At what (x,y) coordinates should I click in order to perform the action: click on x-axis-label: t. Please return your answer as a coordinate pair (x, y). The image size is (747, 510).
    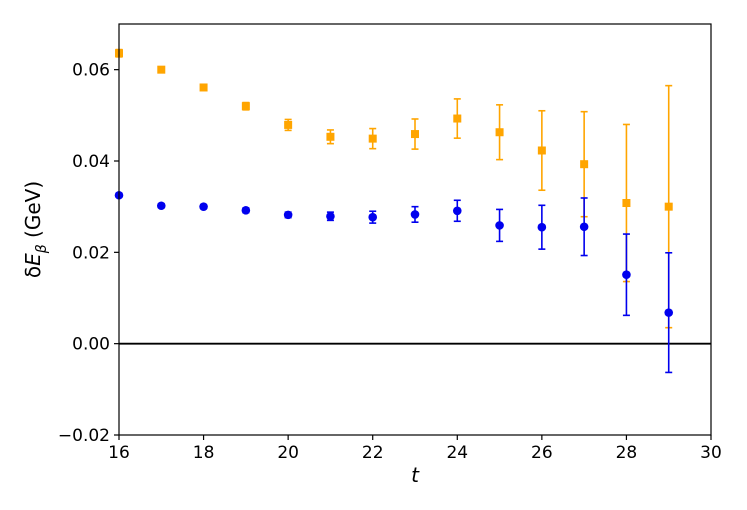
    Looking at the image, I should click on (415, 475).